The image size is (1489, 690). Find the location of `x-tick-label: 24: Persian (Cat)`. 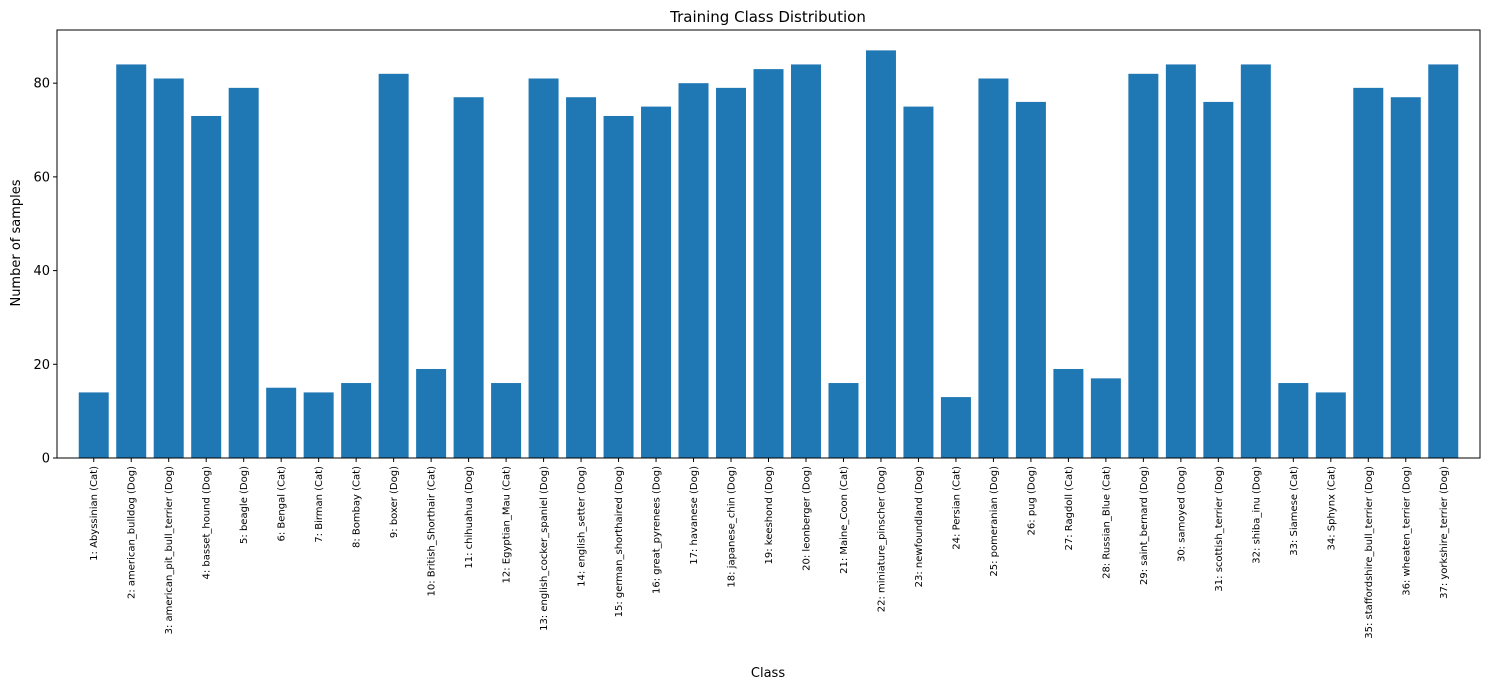

x-tick-label: 24: Persian (Cat) is located at coordinates (956, 508).